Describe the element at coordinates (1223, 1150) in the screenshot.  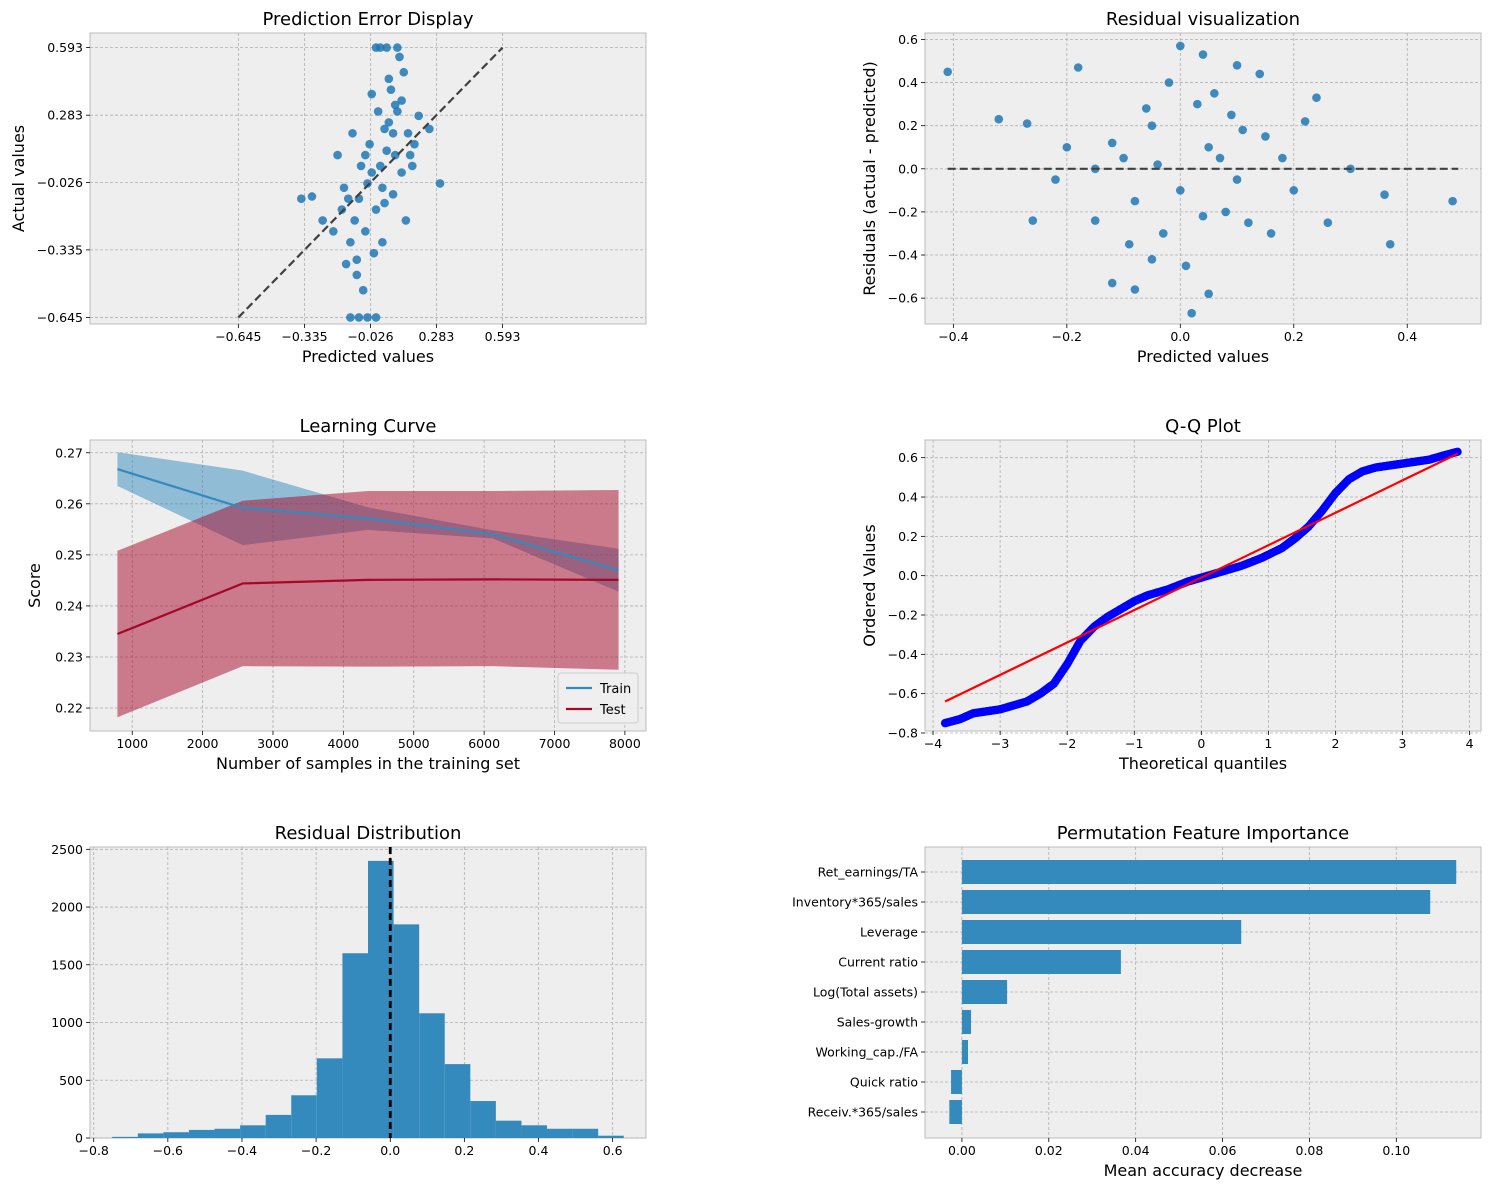
I see `x-tick-label: 0.06` at that location.